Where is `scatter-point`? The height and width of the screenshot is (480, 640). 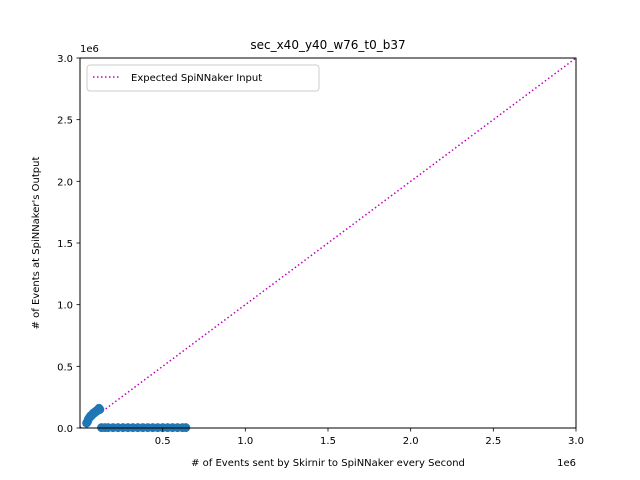 scatter-point is located at coordinates (100, 409).